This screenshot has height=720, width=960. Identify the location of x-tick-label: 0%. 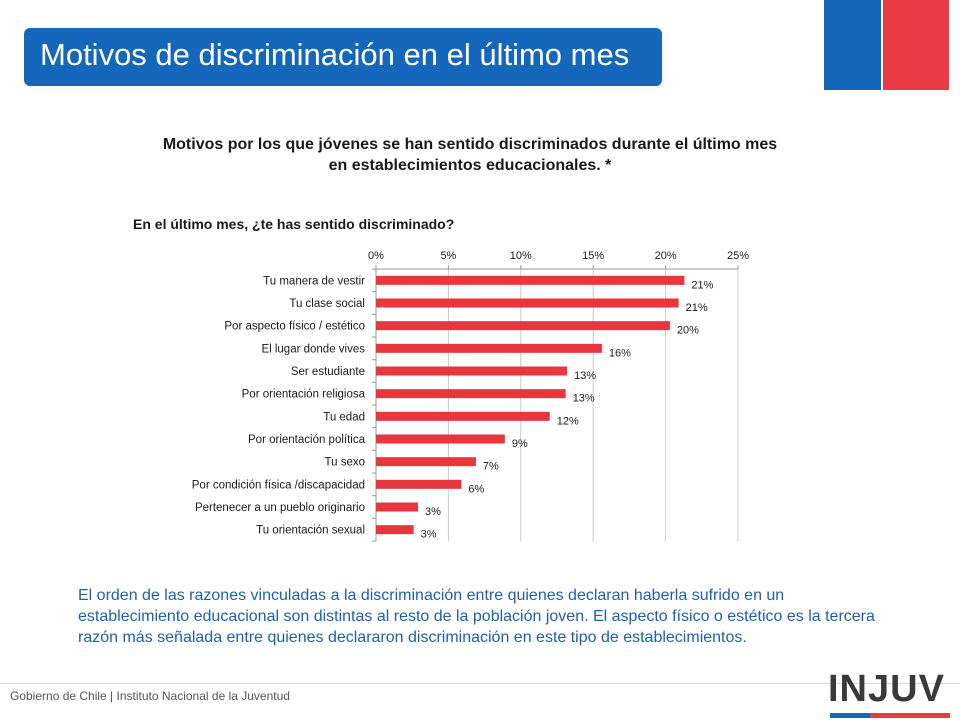
(376, 256).